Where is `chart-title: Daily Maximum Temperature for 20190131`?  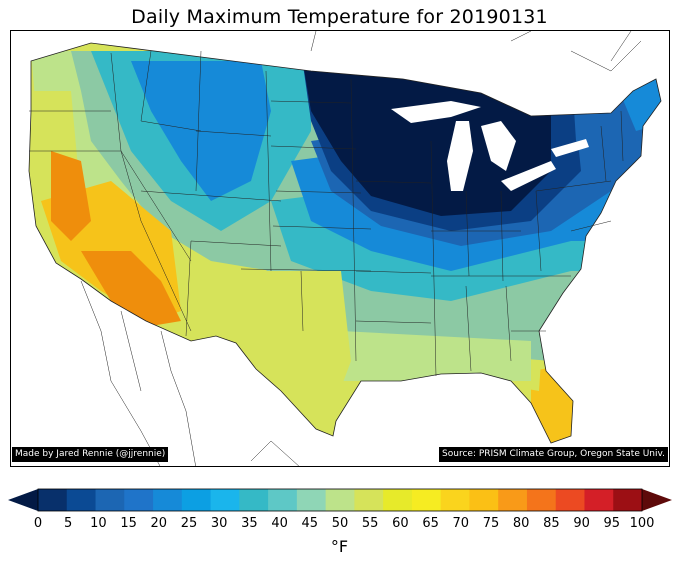
chart-title: Daily Maximum Temperature for 20190131 is located at coordinates (339, 17).